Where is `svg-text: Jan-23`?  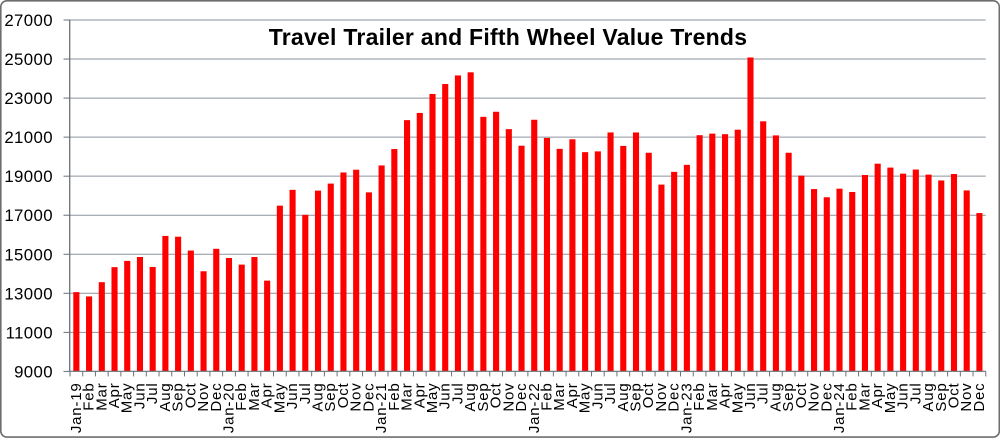 svg-text: Jan-23 is located at coordinates (686, 408).